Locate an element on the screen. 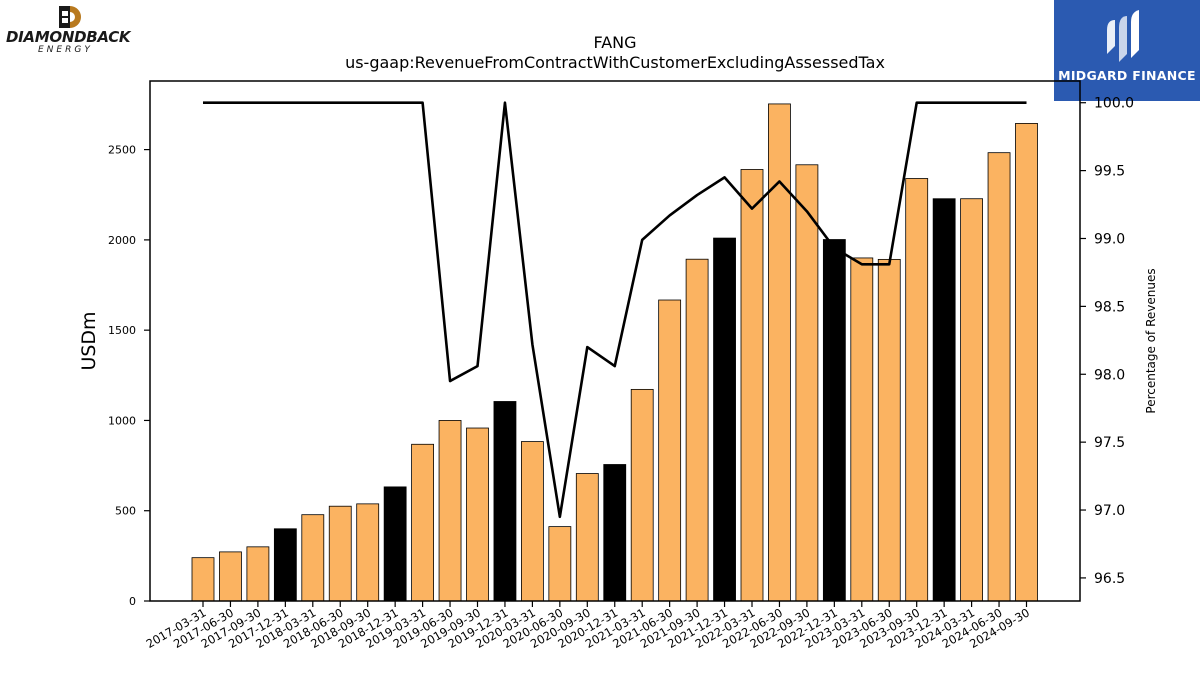  midgard-finance-logo: MIDGARD FINANCE is located at coordinates (1127, 50).